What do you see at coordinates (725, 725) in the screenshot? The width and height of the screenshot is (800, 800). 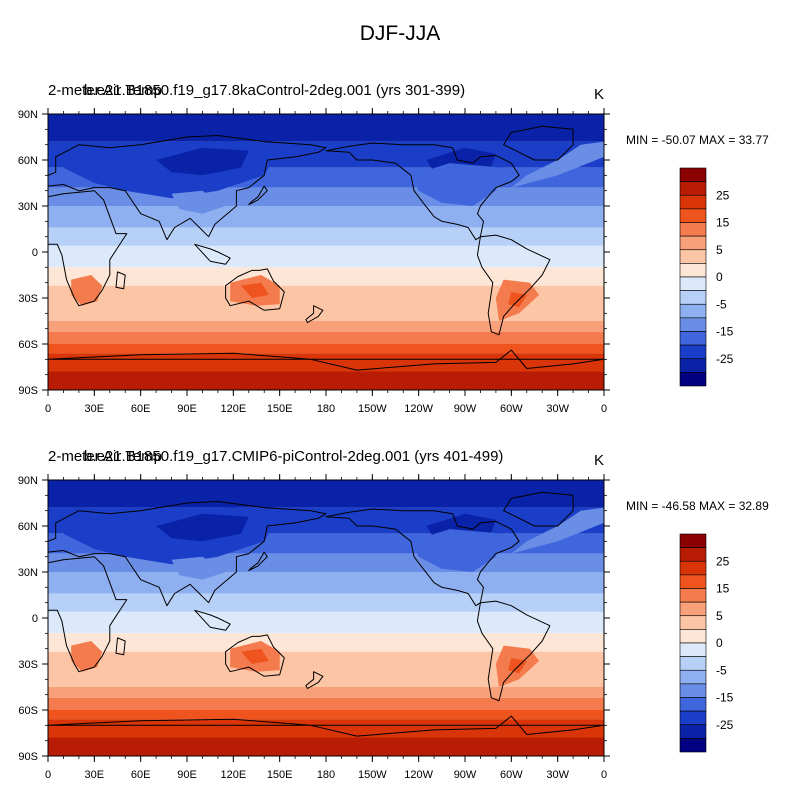 I see `colorbar-label: -25` at bounding box center [725, 725].